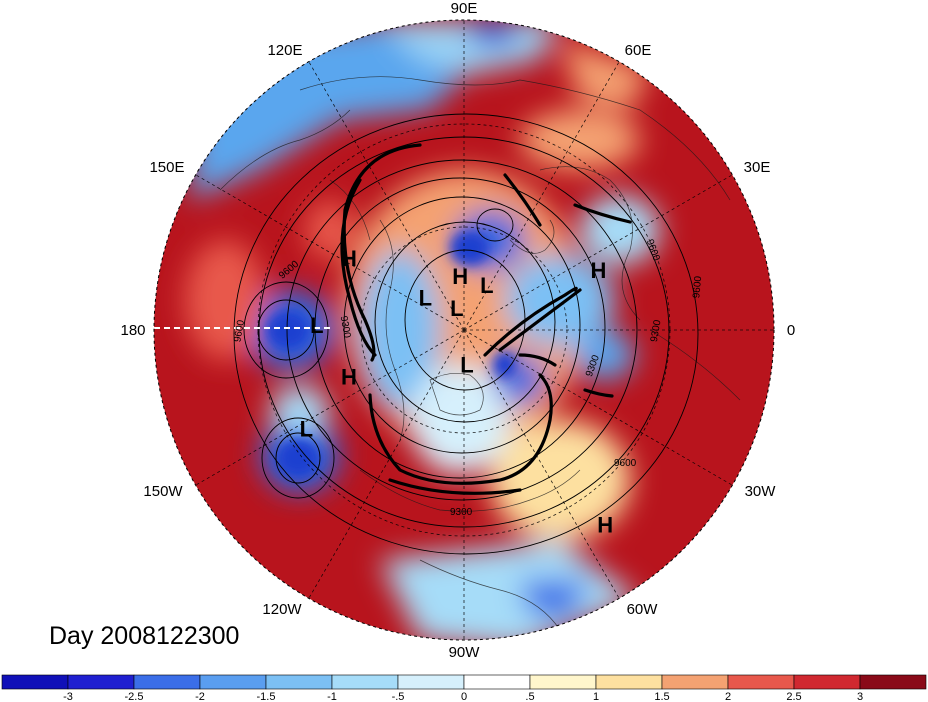 This screenshot has width=928, height=702. Describe the element at coordinates (68, 696) in the screenshot. I see `colorbar-tick-label: -3` at that location.